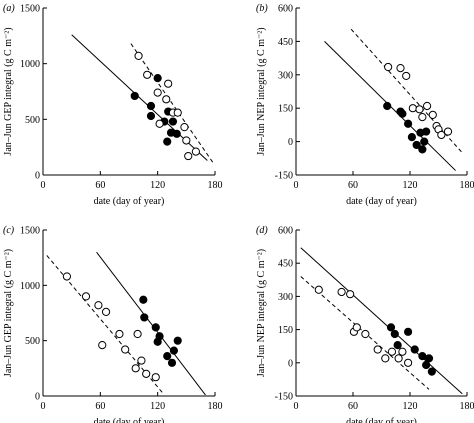  I want to click on panel-c-solid-fit-line, so click(151, 323).